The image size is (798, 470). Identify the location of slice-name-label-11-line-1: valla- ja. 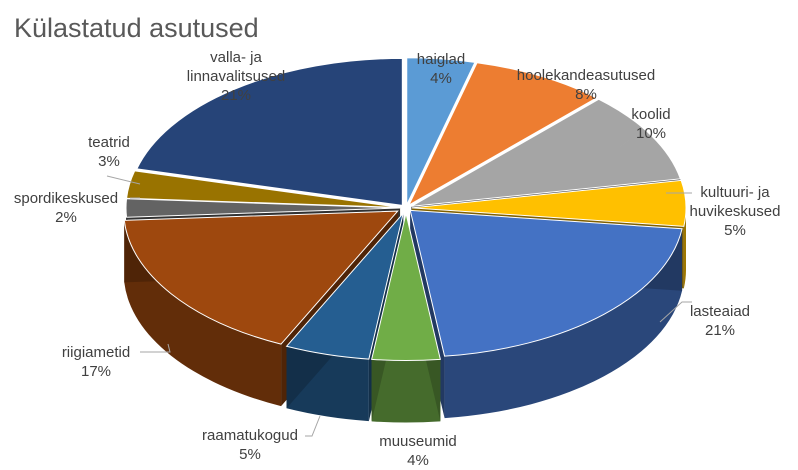
(236, 57).